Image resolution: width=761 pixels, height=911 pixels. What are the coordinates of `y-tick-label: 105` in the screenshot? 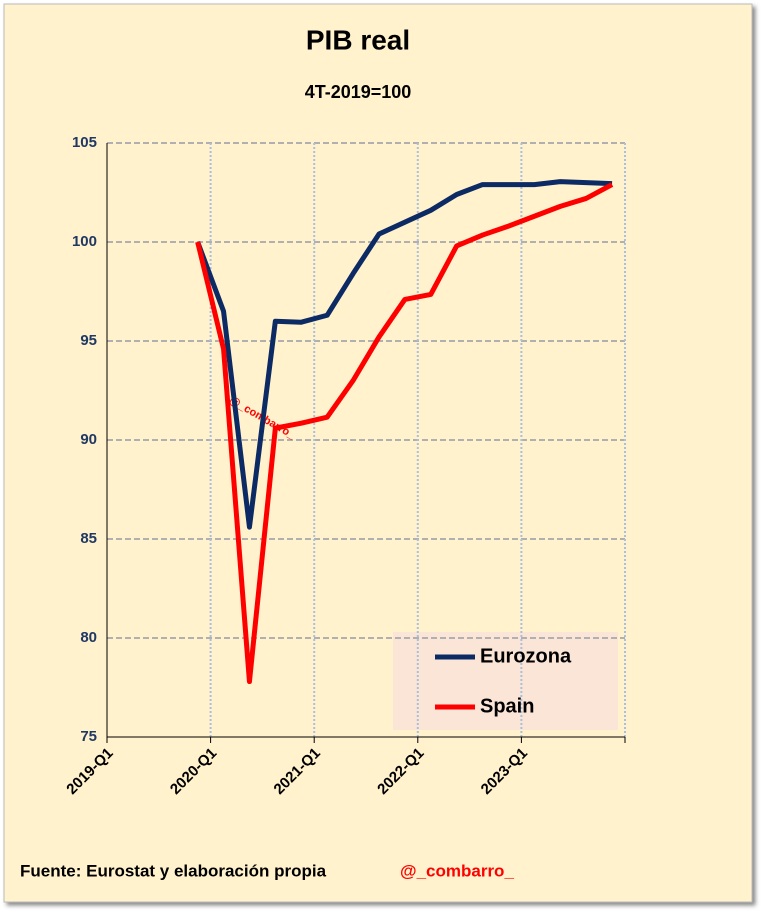 It's located at (84, 142).